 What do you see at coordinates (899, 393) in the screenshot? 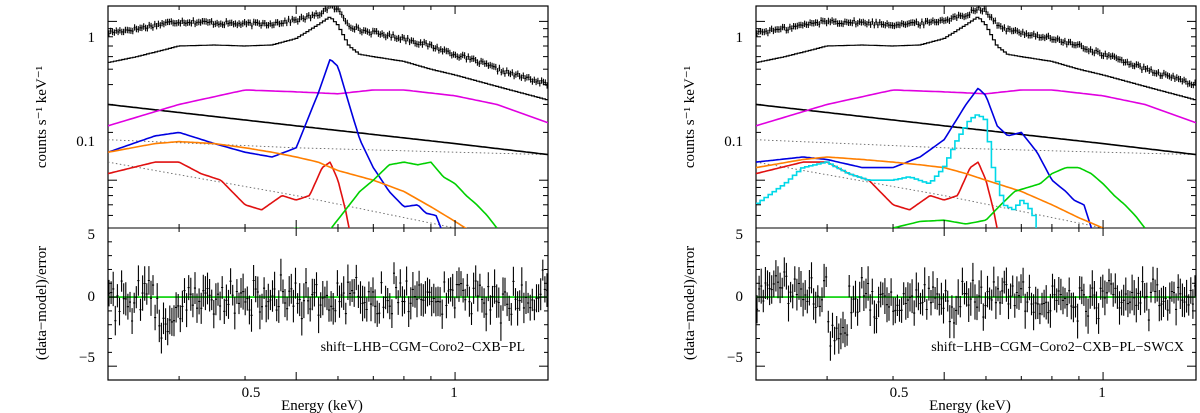
I see `panel-right-xtick-0-5: 0.5` at bounding box center [899, 393].